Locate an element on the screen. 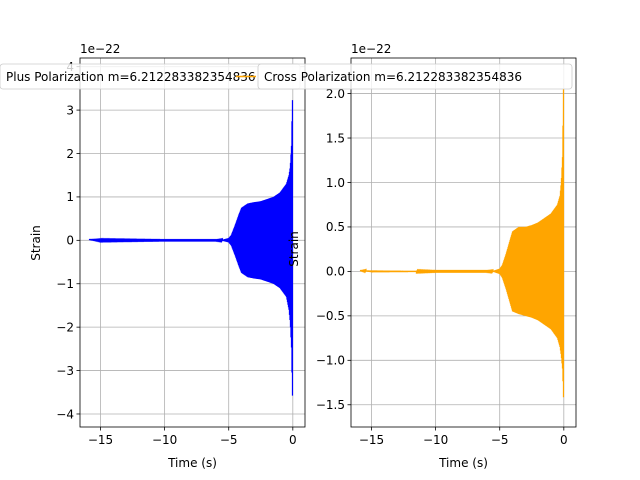  y-tick-label: −4 is located at coordinates (65, 414).